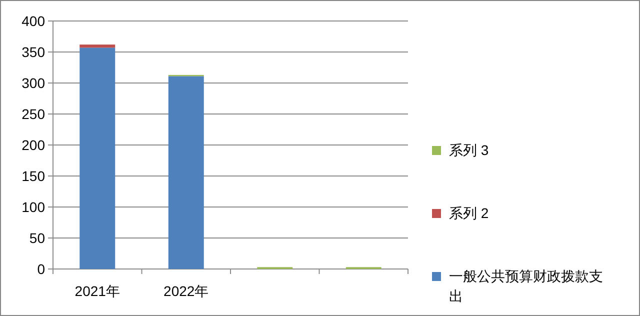  I want to click on y-tick-label: 150, so click(34, 176).